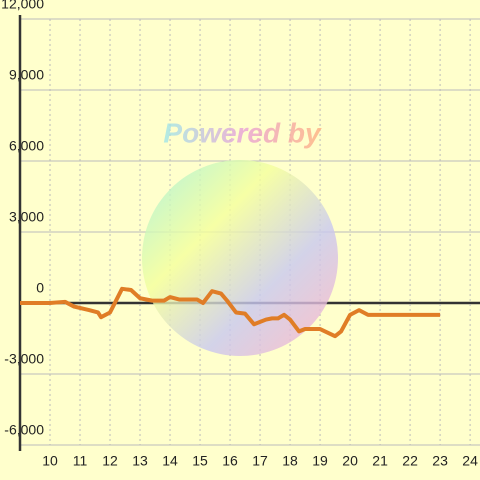  I want to click on x-tick-label: 15, so click(200, 461).